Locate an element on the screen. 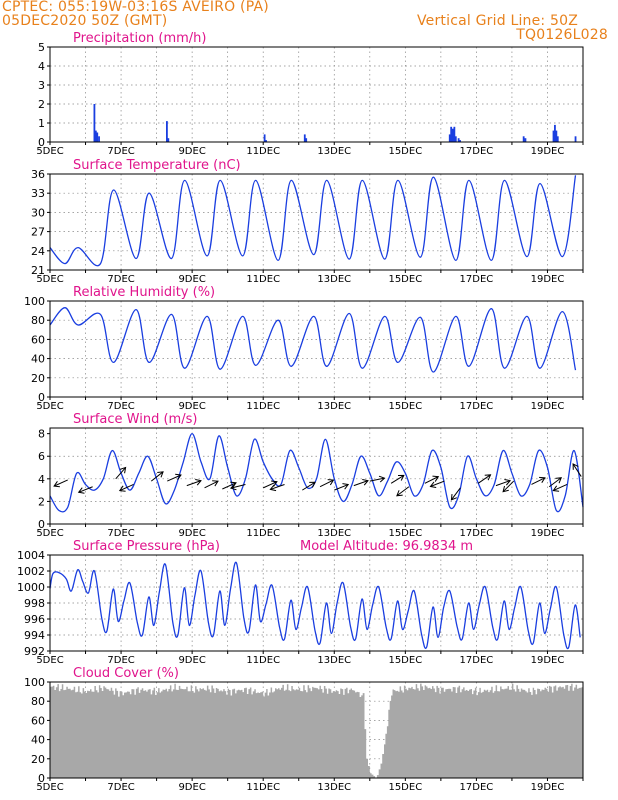  wind-xtick-label: 13DEC is located at coordinates (334, 533).